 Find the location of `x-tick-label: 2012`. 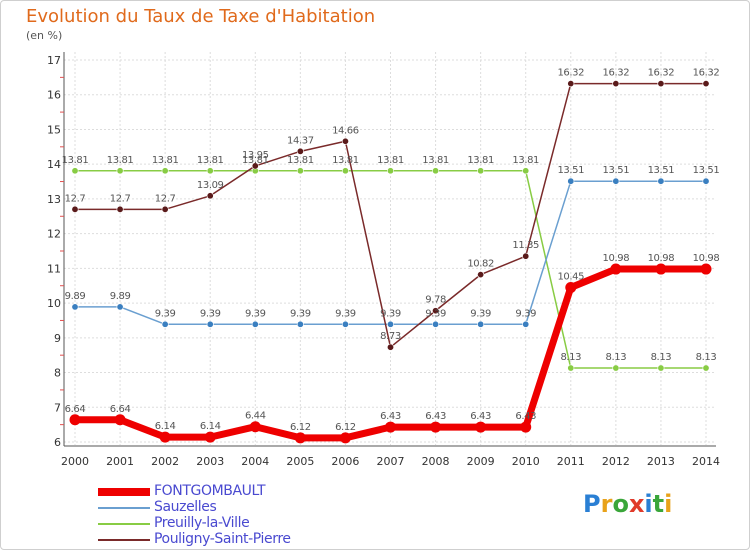

x-tick-label: 2012 is located at coordinates (616, 461).